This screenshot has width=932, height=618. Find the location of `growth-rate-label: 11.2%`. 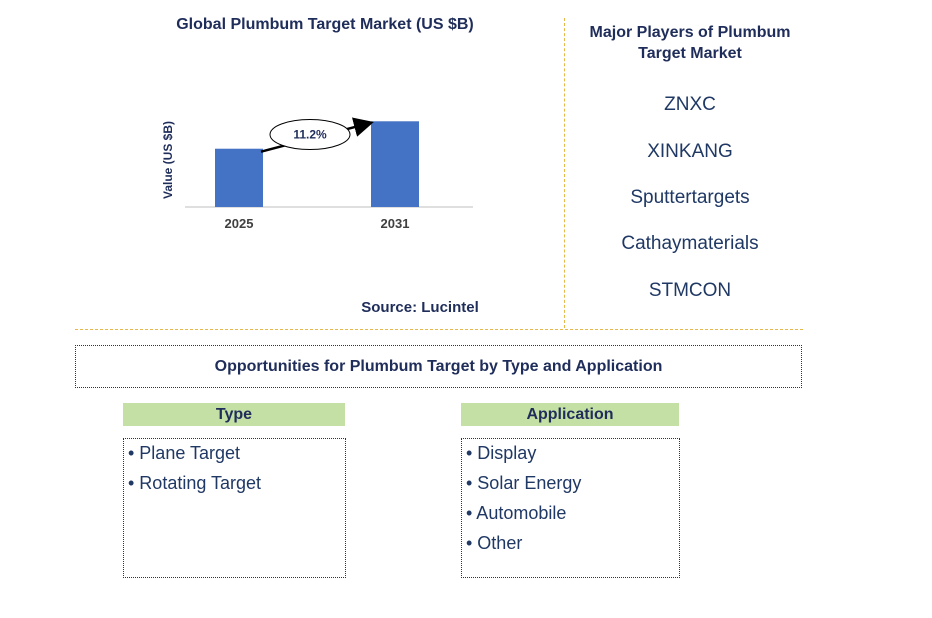

growth-rate-label: 11.2% is located at coordinates (310, 135).